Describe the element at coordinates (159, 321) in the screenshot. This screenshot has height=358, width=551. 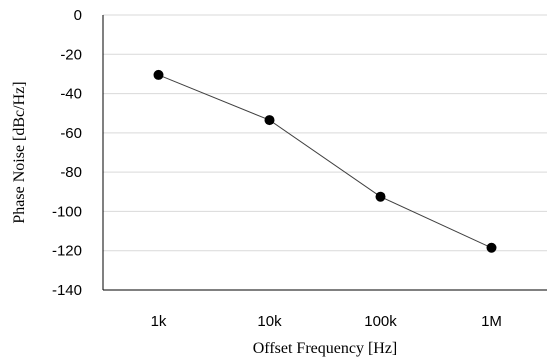
I see `x-tick-label: 1k` at that location.